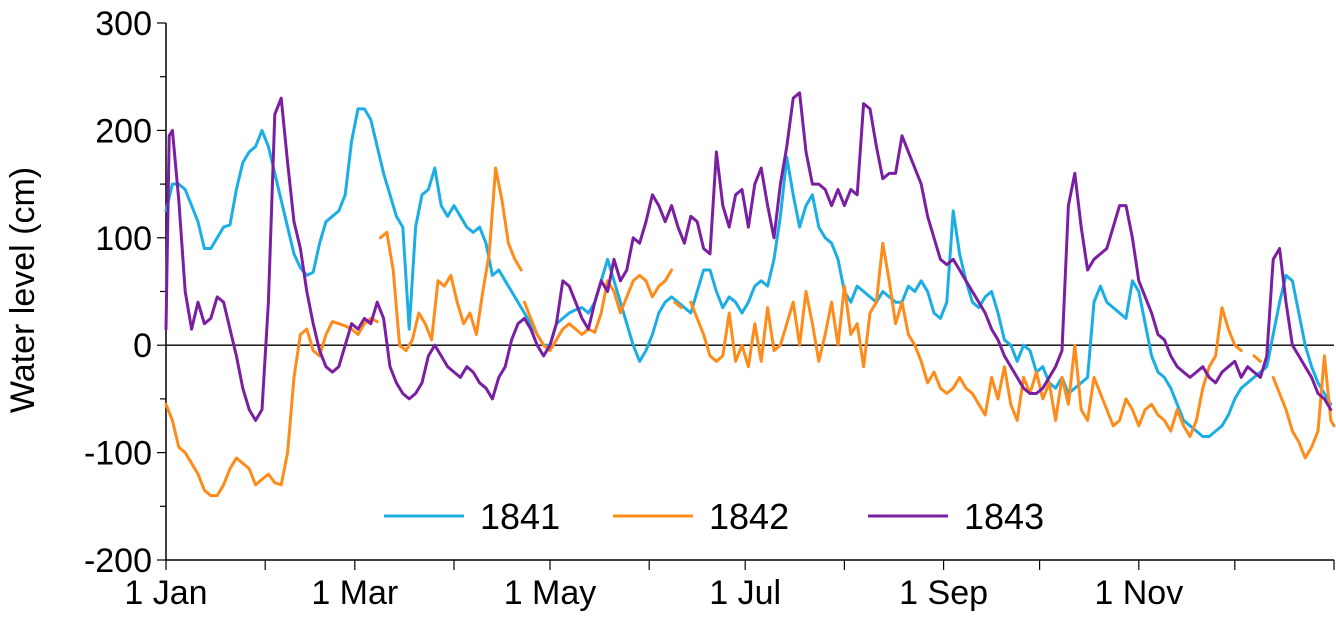 This screenshot has height=624, width=1336. Describe the element at coordinates (123, 239) in the screenshot. I see `y-tick-label: 100` at that location.